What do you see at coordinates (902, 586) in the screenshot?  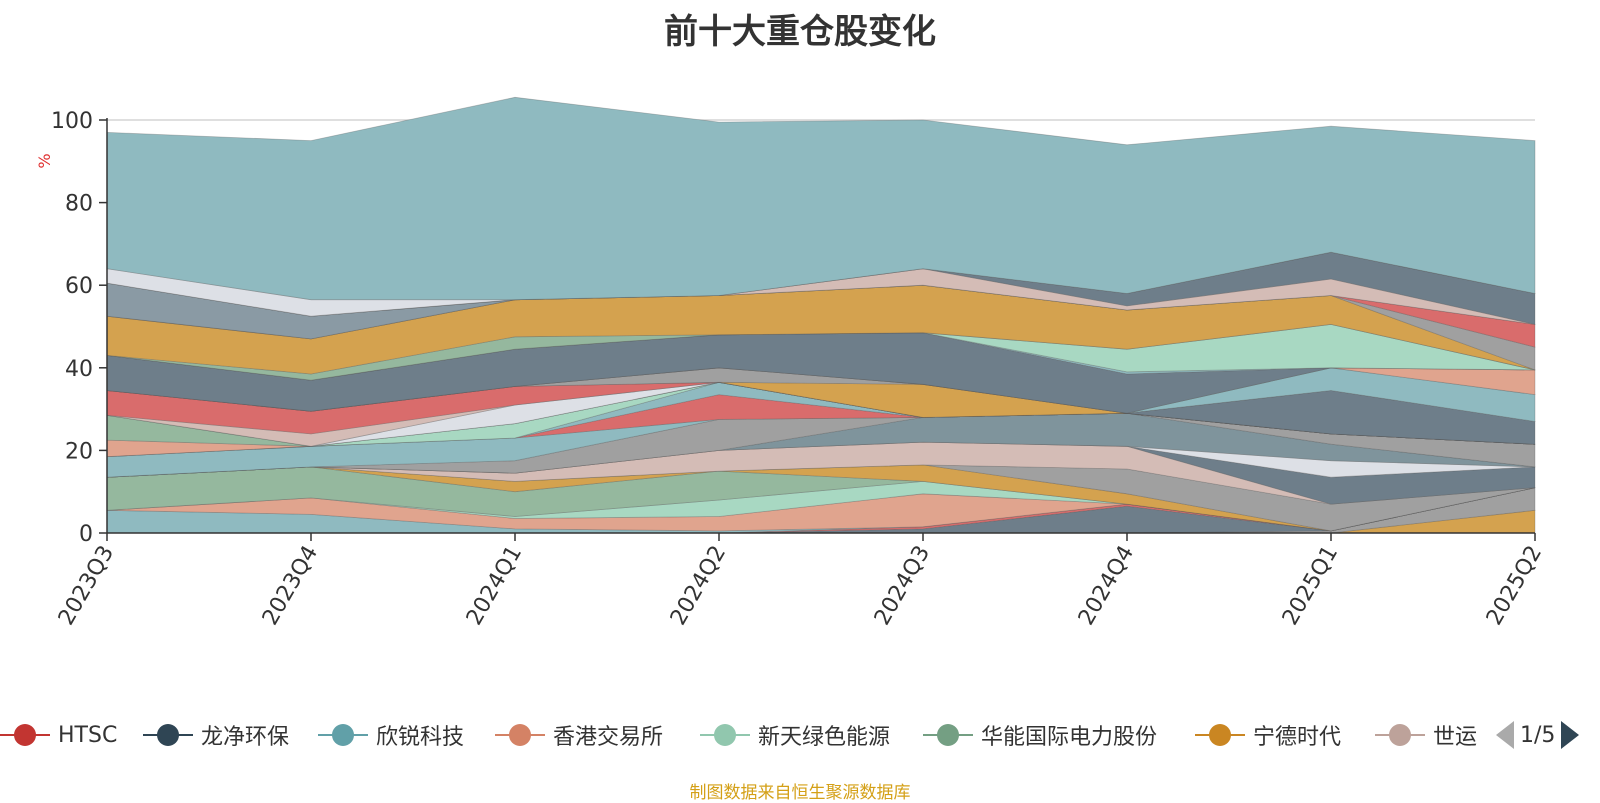 I see `x-tick-label: 2024Q3` at bounding box center [902, 586].